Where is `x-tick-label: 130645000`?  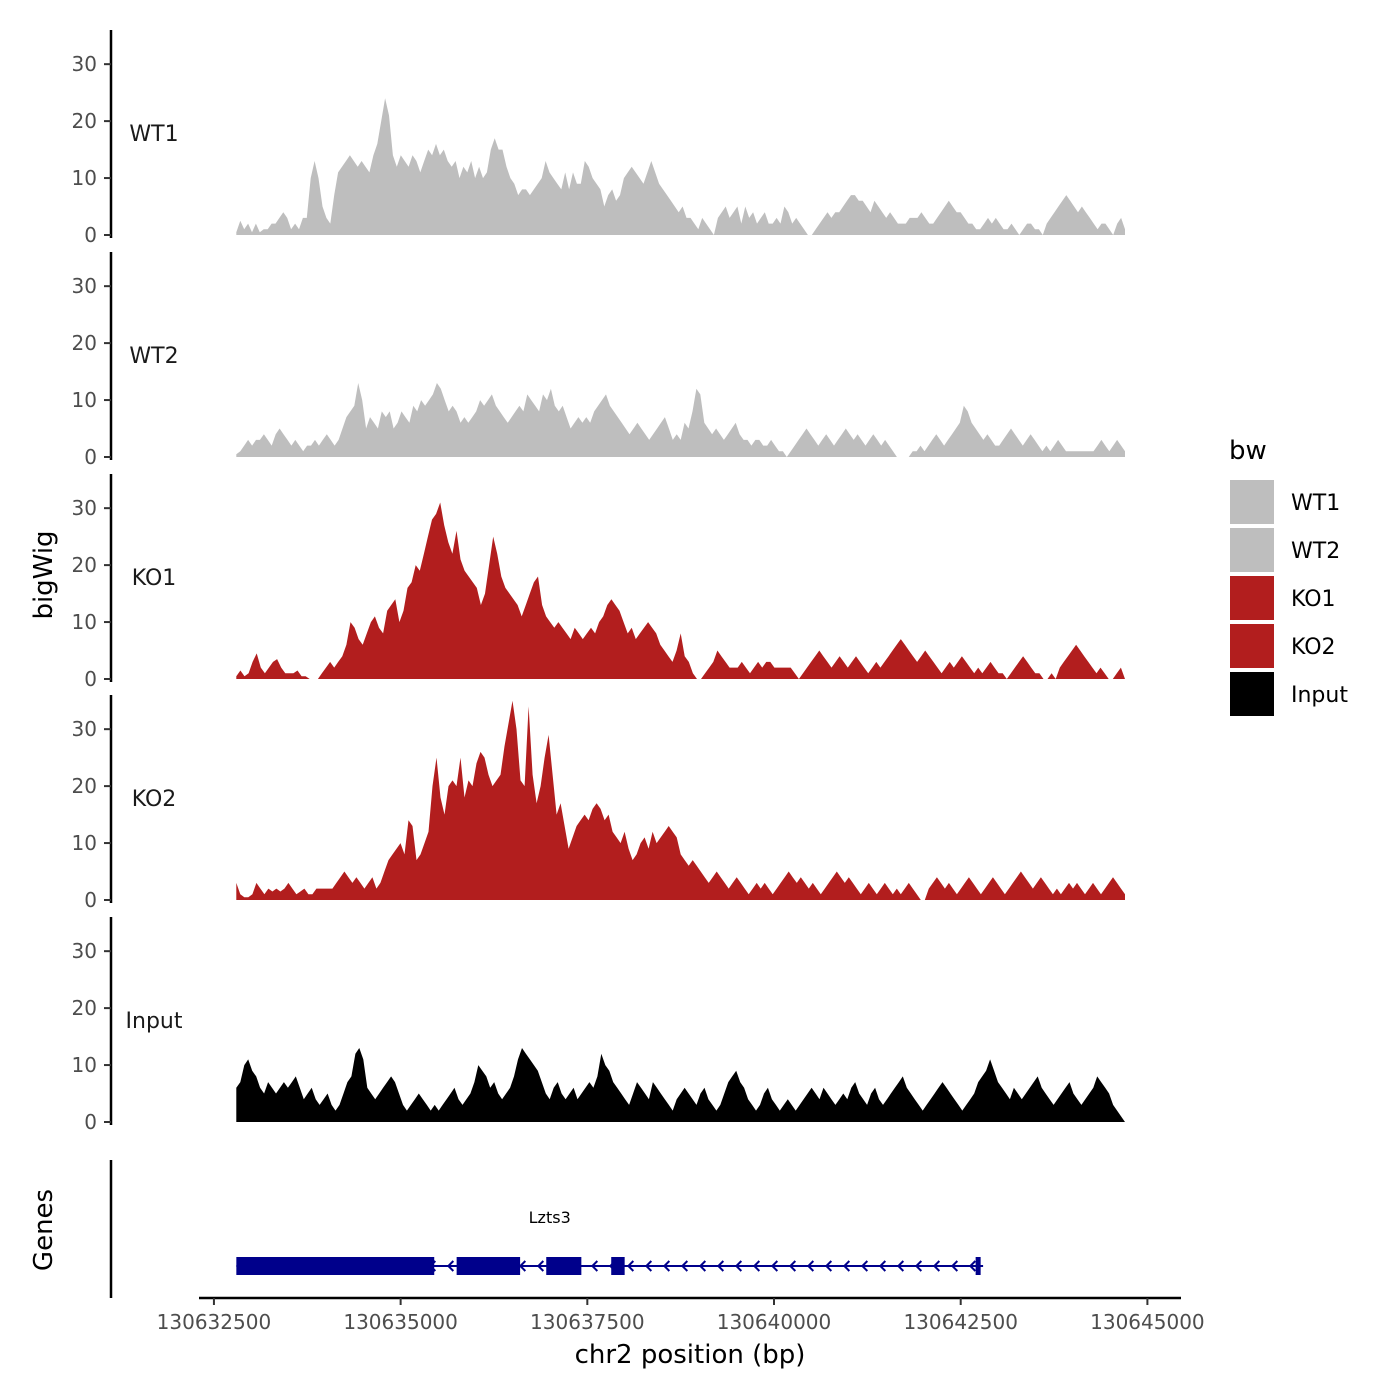
x-tick-label: 130645000 is located at coordinates (1147, 1322).